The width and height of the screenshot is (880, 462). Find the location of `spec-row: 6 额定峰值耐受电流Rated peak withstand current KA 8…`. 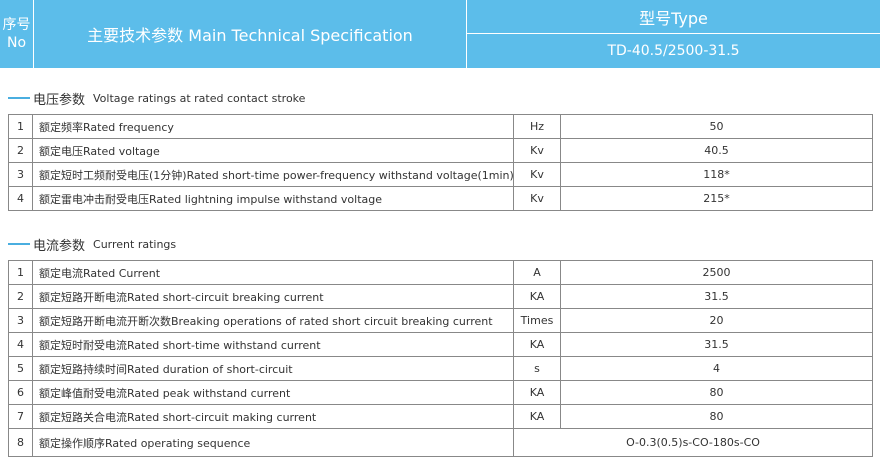

spec-row: 6 额定峰值耐受电流Rated peak withstand current KA 8… is located at coordinates (440, 392).